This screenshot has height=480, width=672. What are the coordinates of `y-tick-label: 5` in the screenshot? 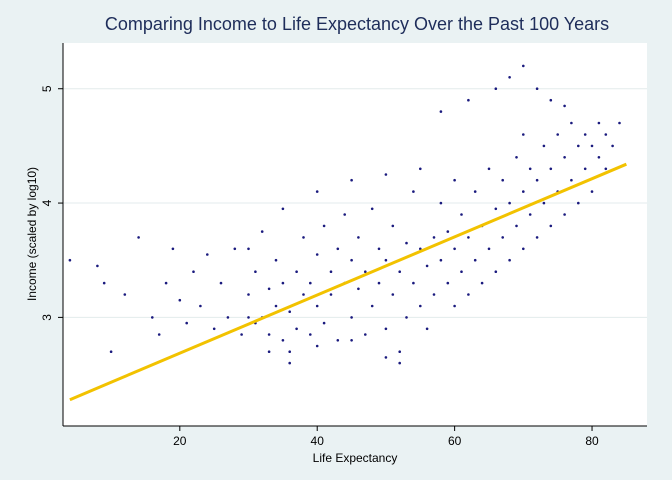 It's located at (47, 88).